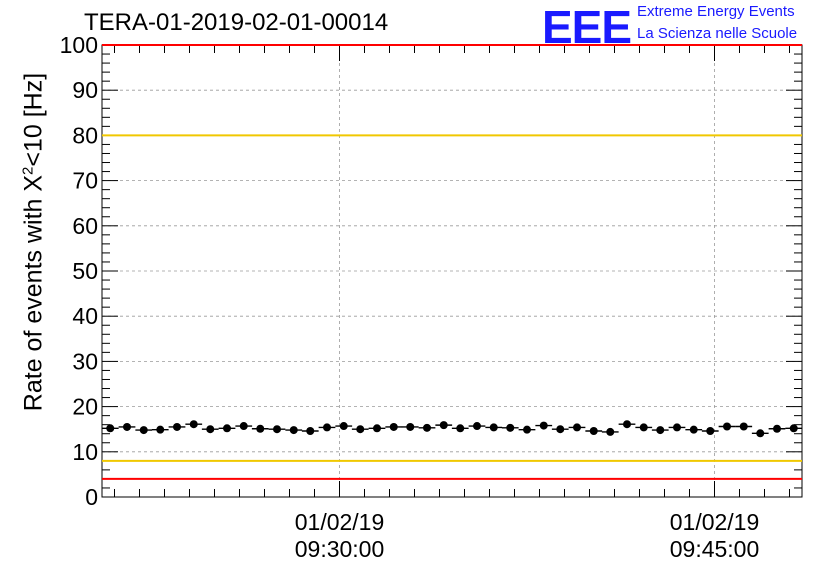 This screenshot has height=572, width=836. What do you see at coordinates (33, 119) in the screenshot?
I see `y-axis-label-suffix: <10 [Hz]` at bounding box center [33, 119].